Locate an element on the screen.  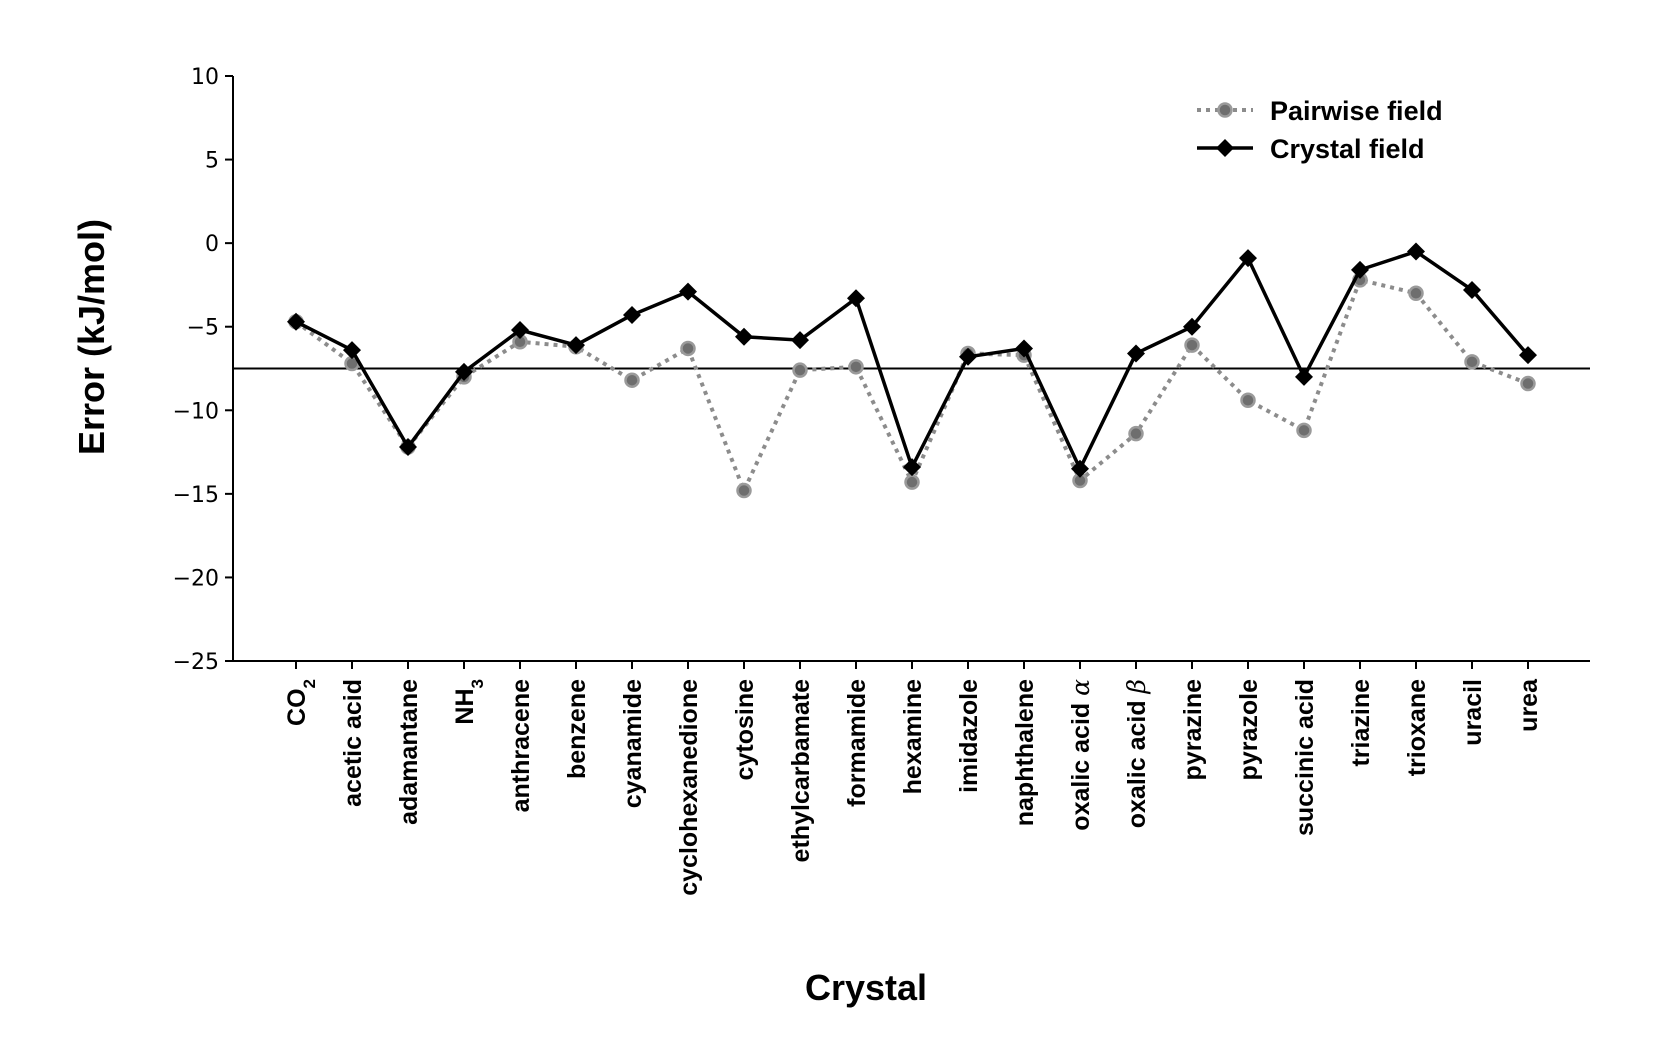
x-tick-label: cytosine is located at coordinates (745, 730).